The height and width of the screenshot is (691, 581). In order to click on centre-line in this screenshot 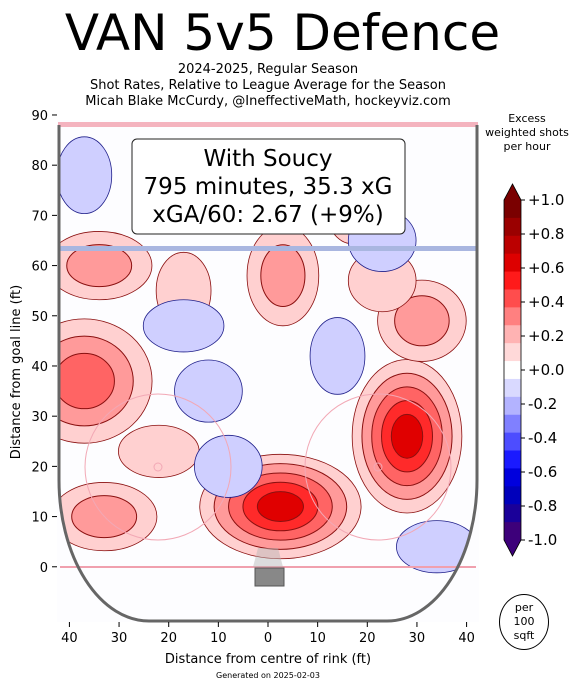, I will do `click(268, 124)`.